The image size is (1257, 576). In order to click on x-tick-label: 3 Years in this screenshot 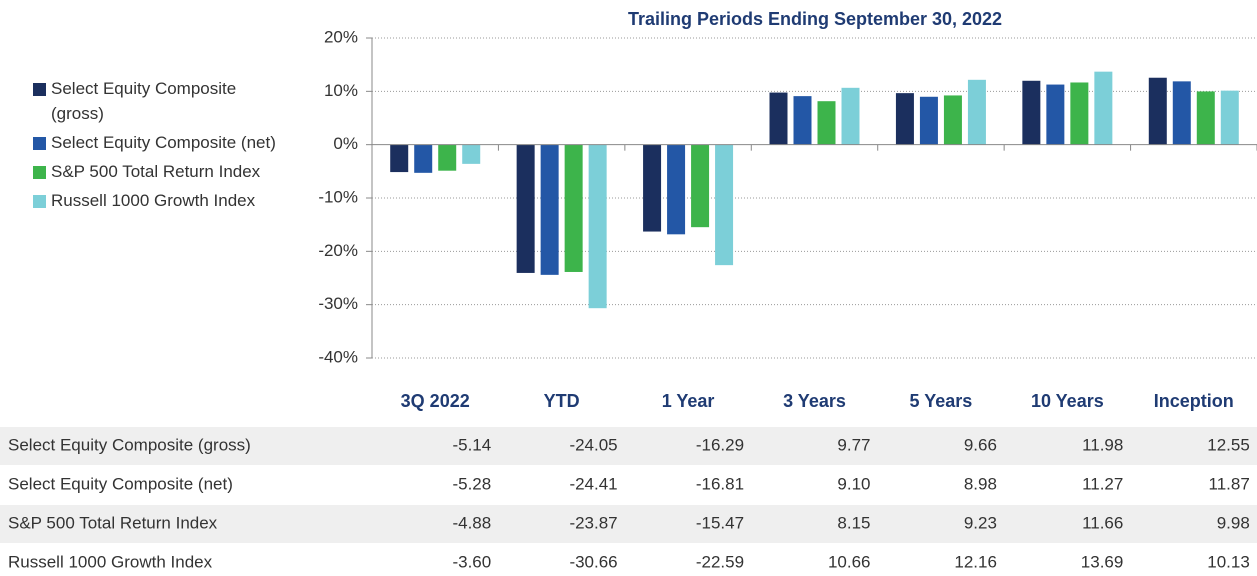, I will do `click(814, 401)`.